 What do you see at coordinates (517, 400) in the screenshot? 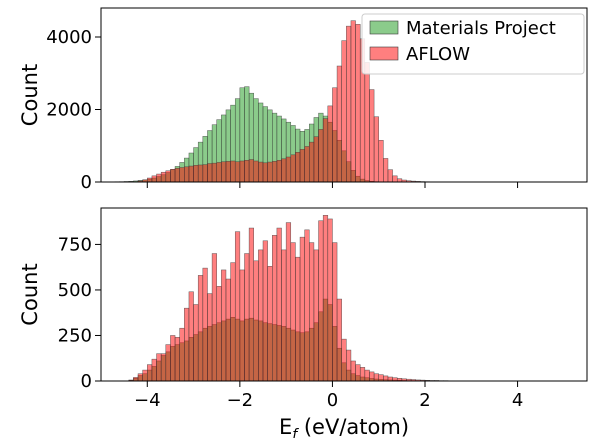
I see `x-tick-label: 4` at bounding box center [517, 400].